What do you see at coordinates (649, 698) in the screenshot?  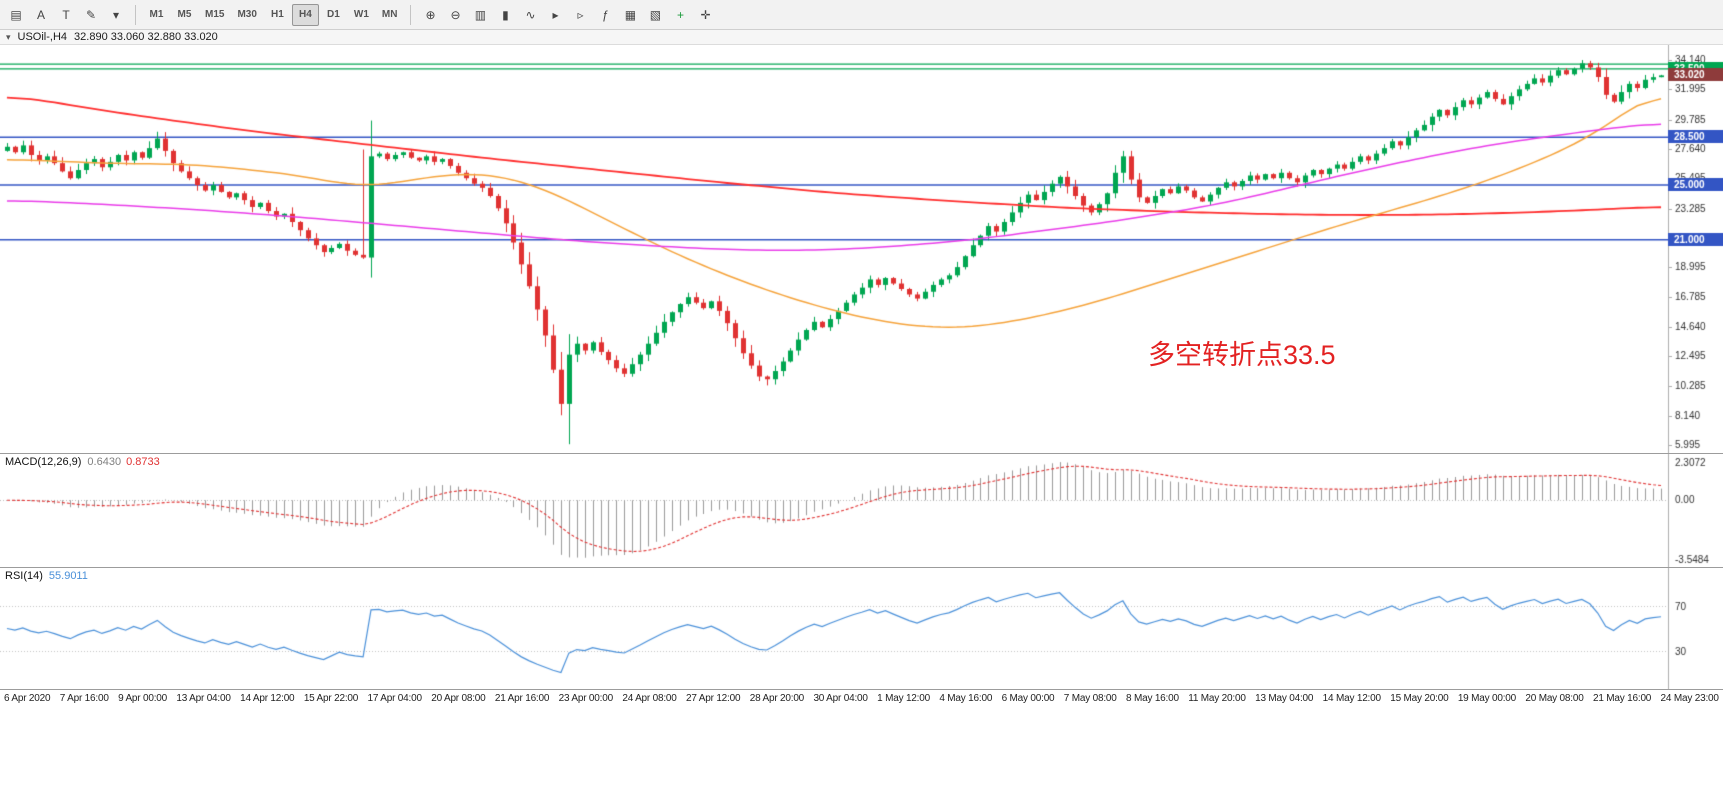 I see `time-axis-label: 24 Apr 08:00` at bounding box center [649, 698].